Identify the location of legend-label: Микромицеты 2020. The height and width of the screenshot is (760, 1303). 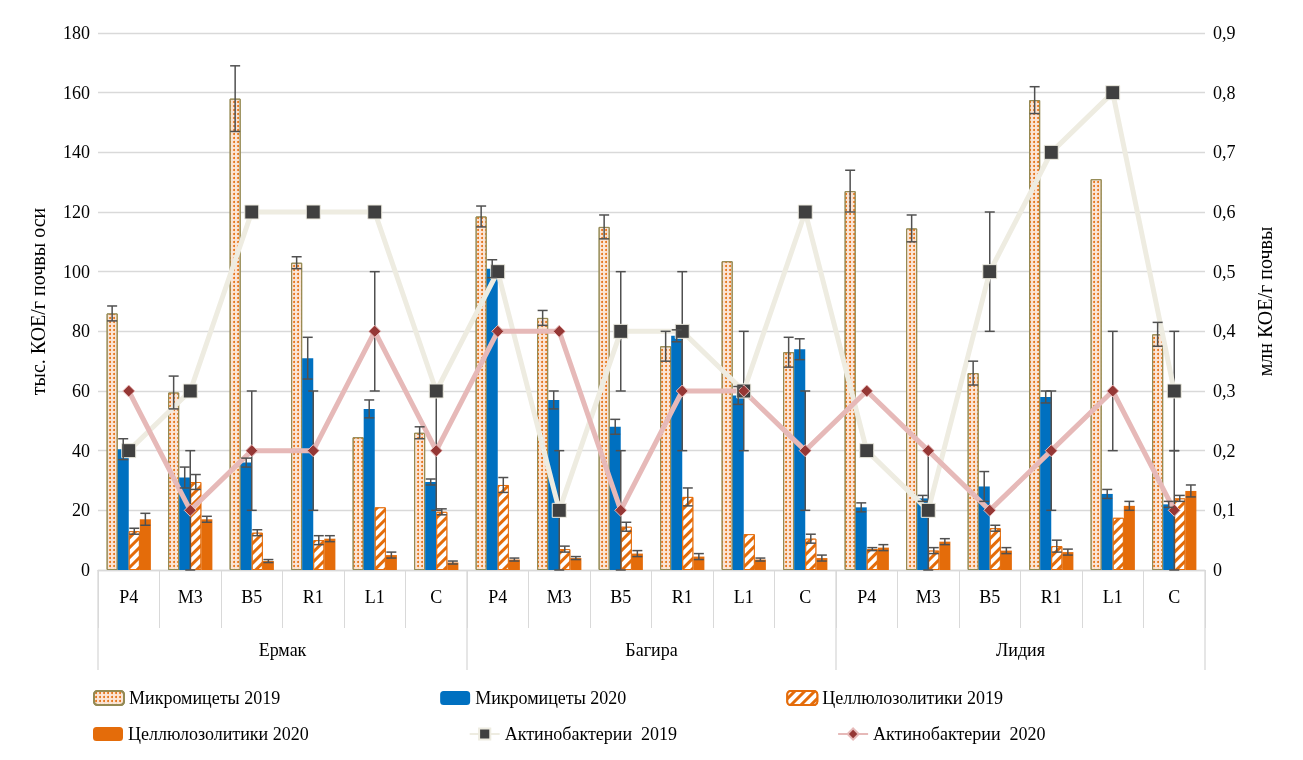
(551, 698).